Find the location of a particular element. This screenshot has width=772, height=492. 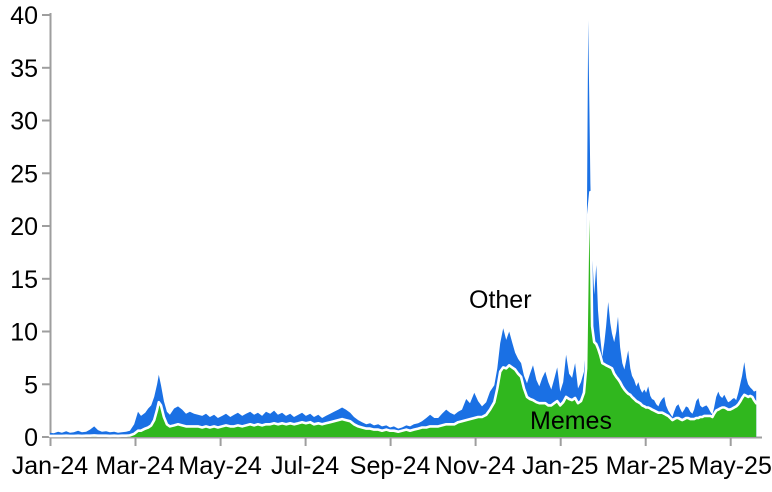

x-tick-label: Sep-24 is located at coordinates (390, 466).